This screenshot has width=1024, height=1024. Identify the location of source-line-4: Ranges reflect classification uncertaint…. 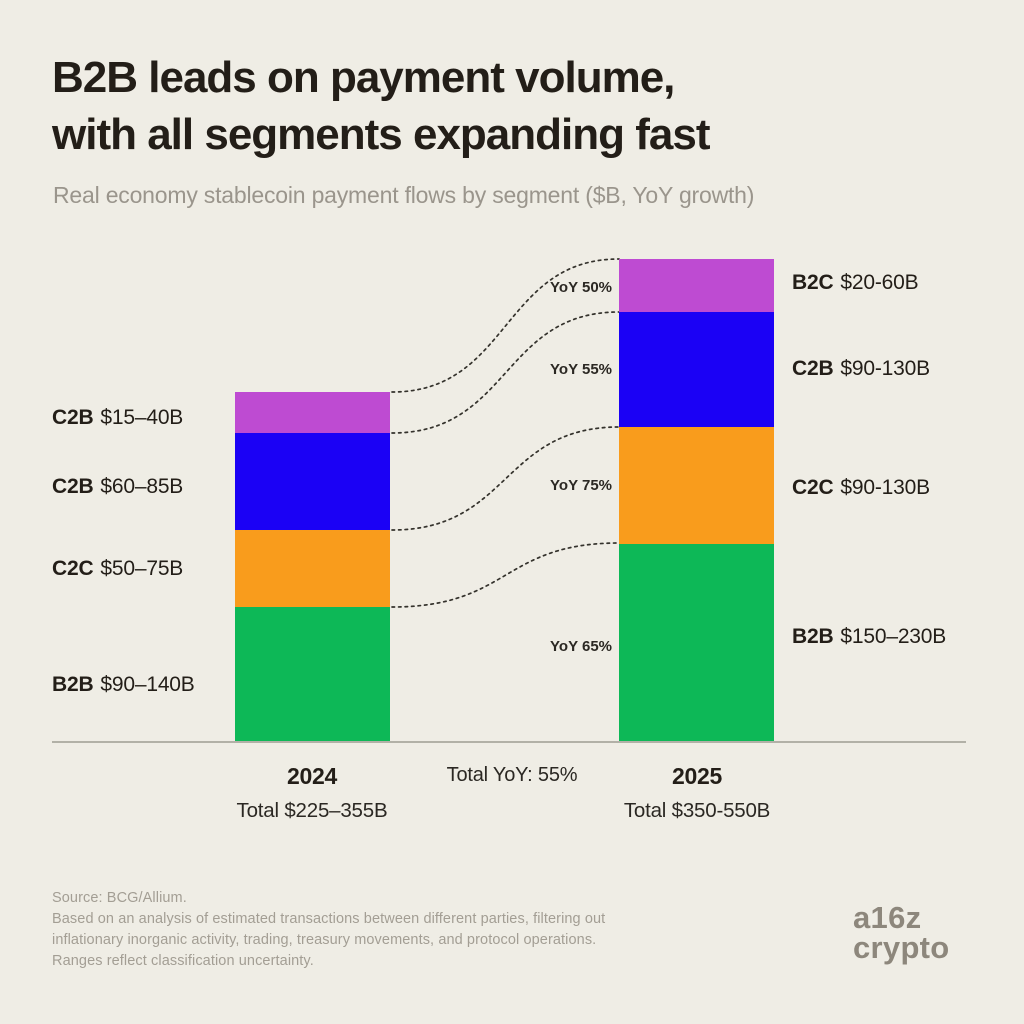
(183, 961).